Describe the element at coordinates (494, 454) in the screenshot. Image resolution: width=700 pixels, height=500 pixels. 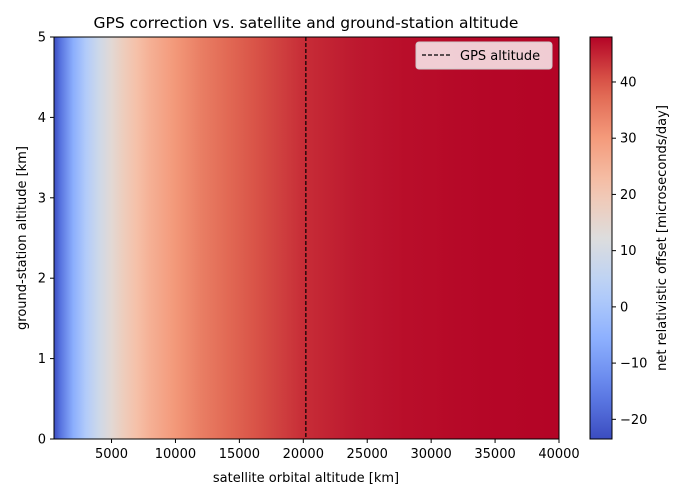
I see `x-tick-label: 35000` at that location.